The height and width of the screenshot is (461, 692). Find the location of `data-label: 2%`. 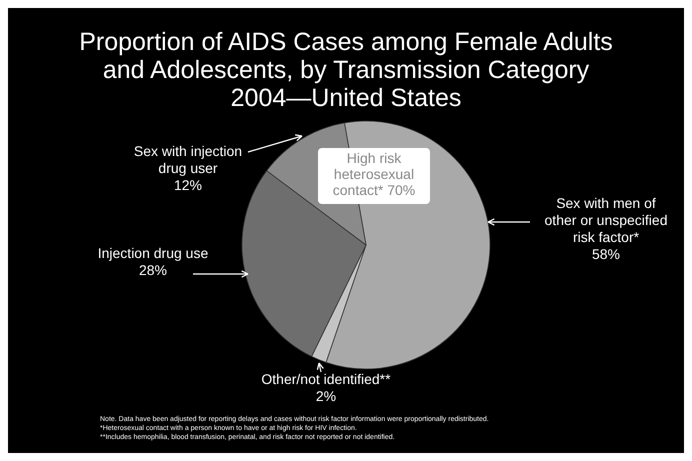

data-label: 2% is located at coordinates (326, 396).